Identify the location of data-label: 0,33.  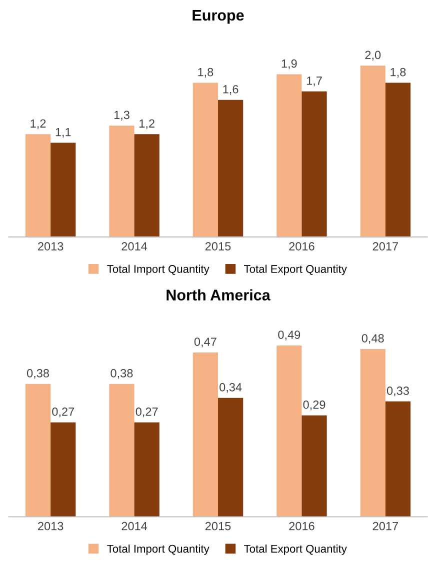
(397, 391).